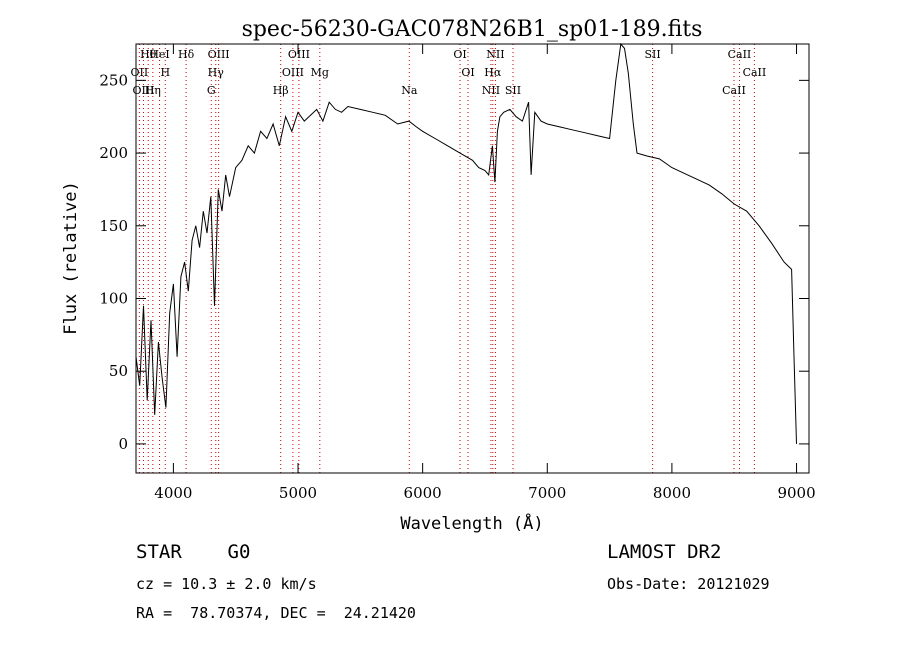 The image size is (900, 650). I want to click on chart-title: spec-56230-GAC078N26B1_sp01-189.fits, so click(472, 29).